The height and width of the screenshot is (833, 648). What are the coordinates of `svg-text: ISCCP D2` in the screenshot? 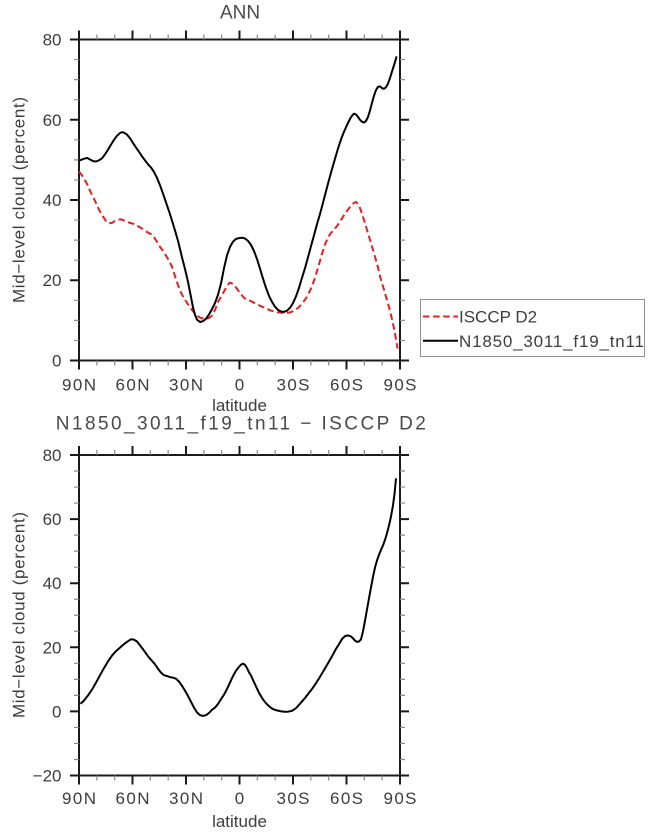 It's located at (498, 317).